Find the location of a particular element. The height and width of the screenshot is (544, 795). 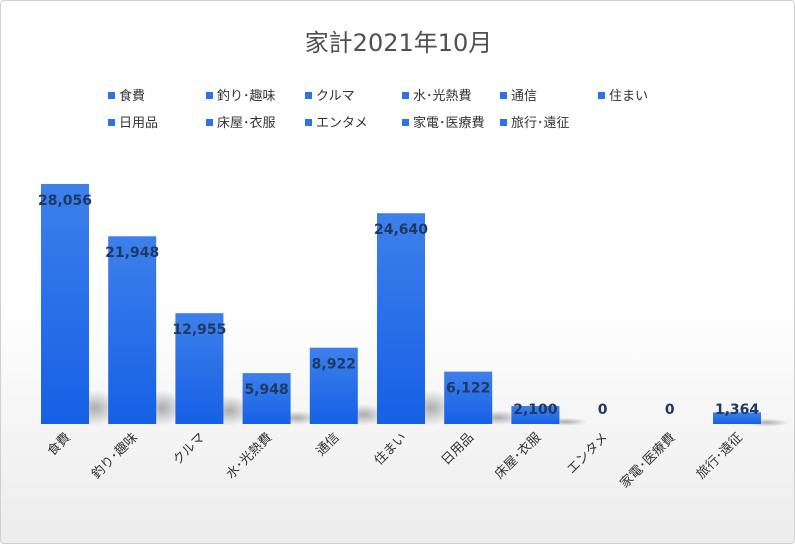

legend-item: 通信 is located at coordinates (518, 97).